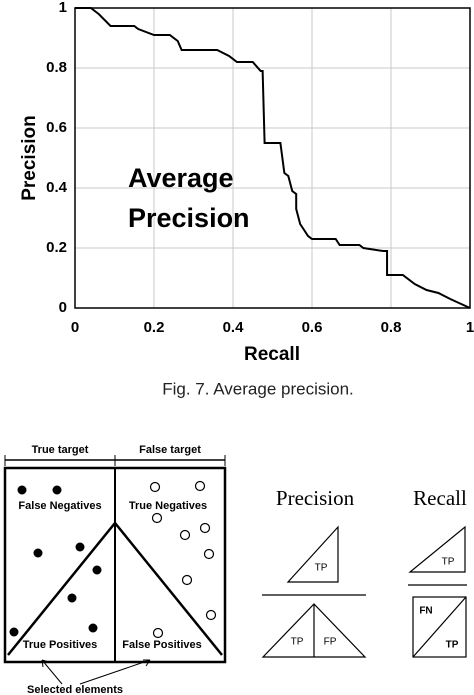 The image size is (474, 695). What do you see at coordinates (56, 127) in the screenshot?
I see `y-tick-label: 0.6` at bounding box center [56, 127].